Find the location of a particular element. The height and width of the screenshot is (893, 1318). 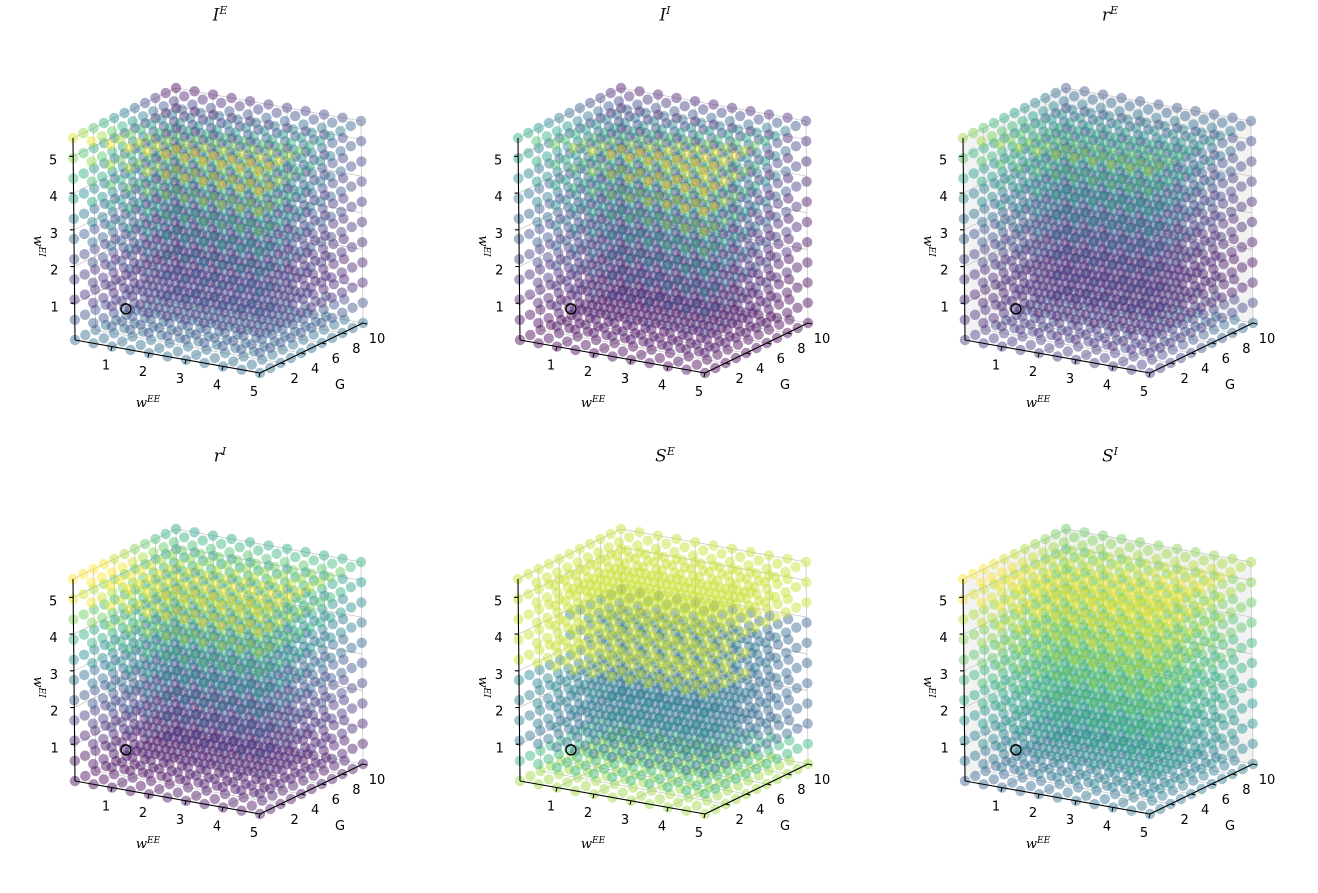

axis-label-base: w is located at coordinates (141, 403).